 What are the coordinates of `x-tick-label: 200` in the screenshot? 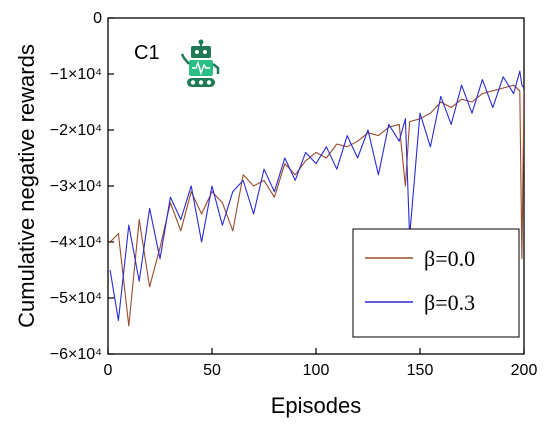 It's located at (524, 370).